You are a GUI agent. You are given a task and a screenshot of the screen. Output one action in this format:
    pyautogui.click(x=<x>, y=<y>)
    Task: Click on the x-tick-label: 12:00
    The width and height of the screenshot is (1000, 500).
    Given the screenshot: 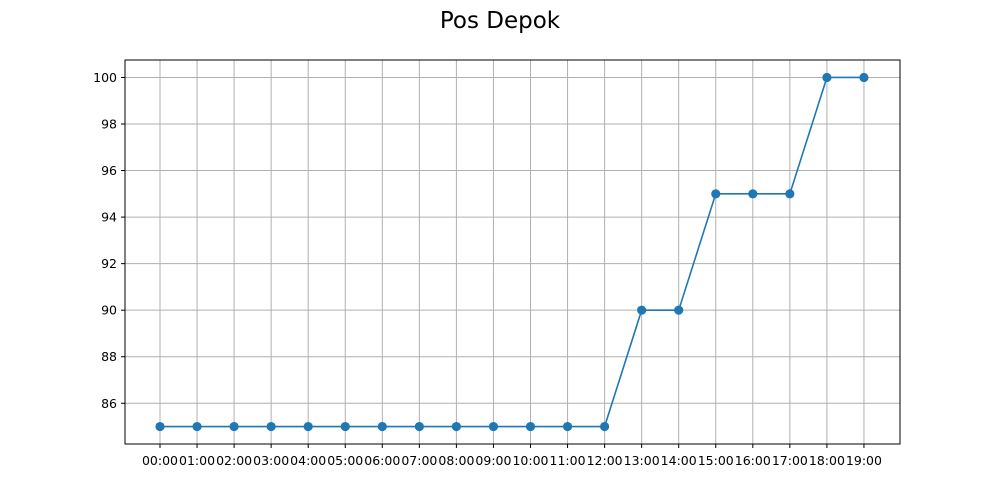 What is the action you would take?
    pyautogui.click(x=605, y=460)
    